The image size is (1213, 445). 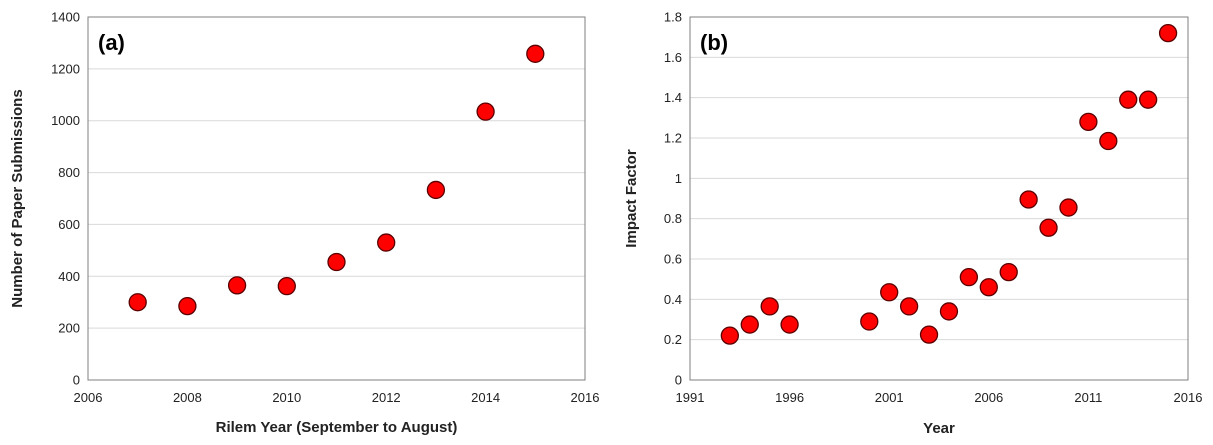 I want to click on y-tick-label: 0.4, so click(x=673, y=299).